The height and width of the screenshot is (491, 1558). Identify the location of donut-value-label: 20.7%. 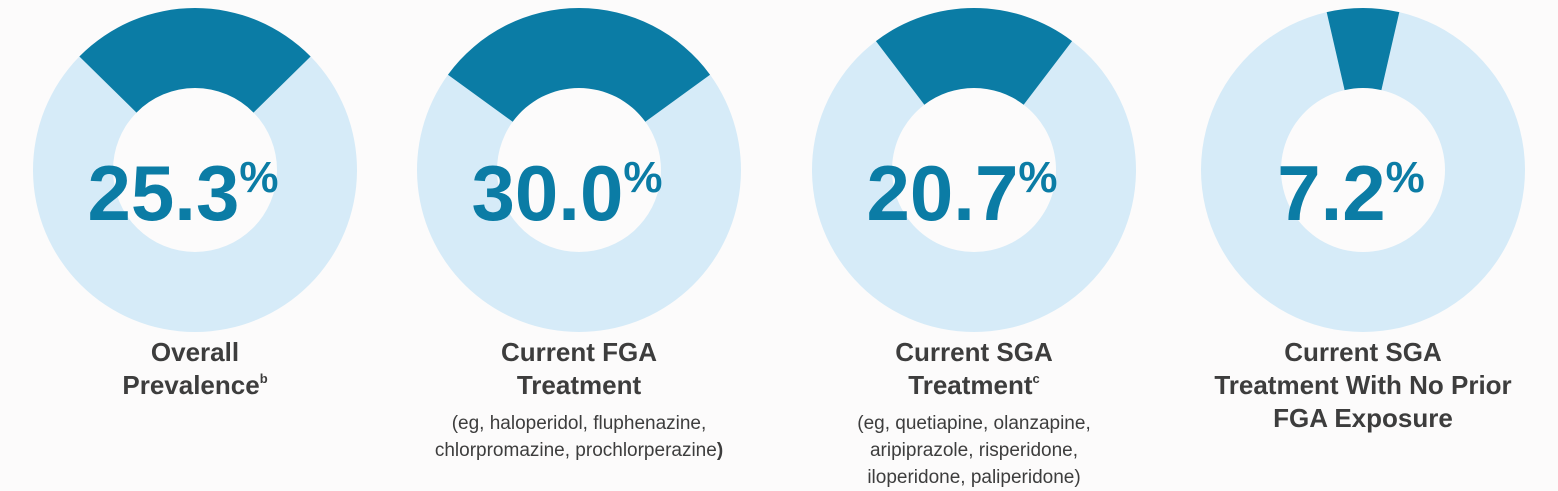
(962, 193).